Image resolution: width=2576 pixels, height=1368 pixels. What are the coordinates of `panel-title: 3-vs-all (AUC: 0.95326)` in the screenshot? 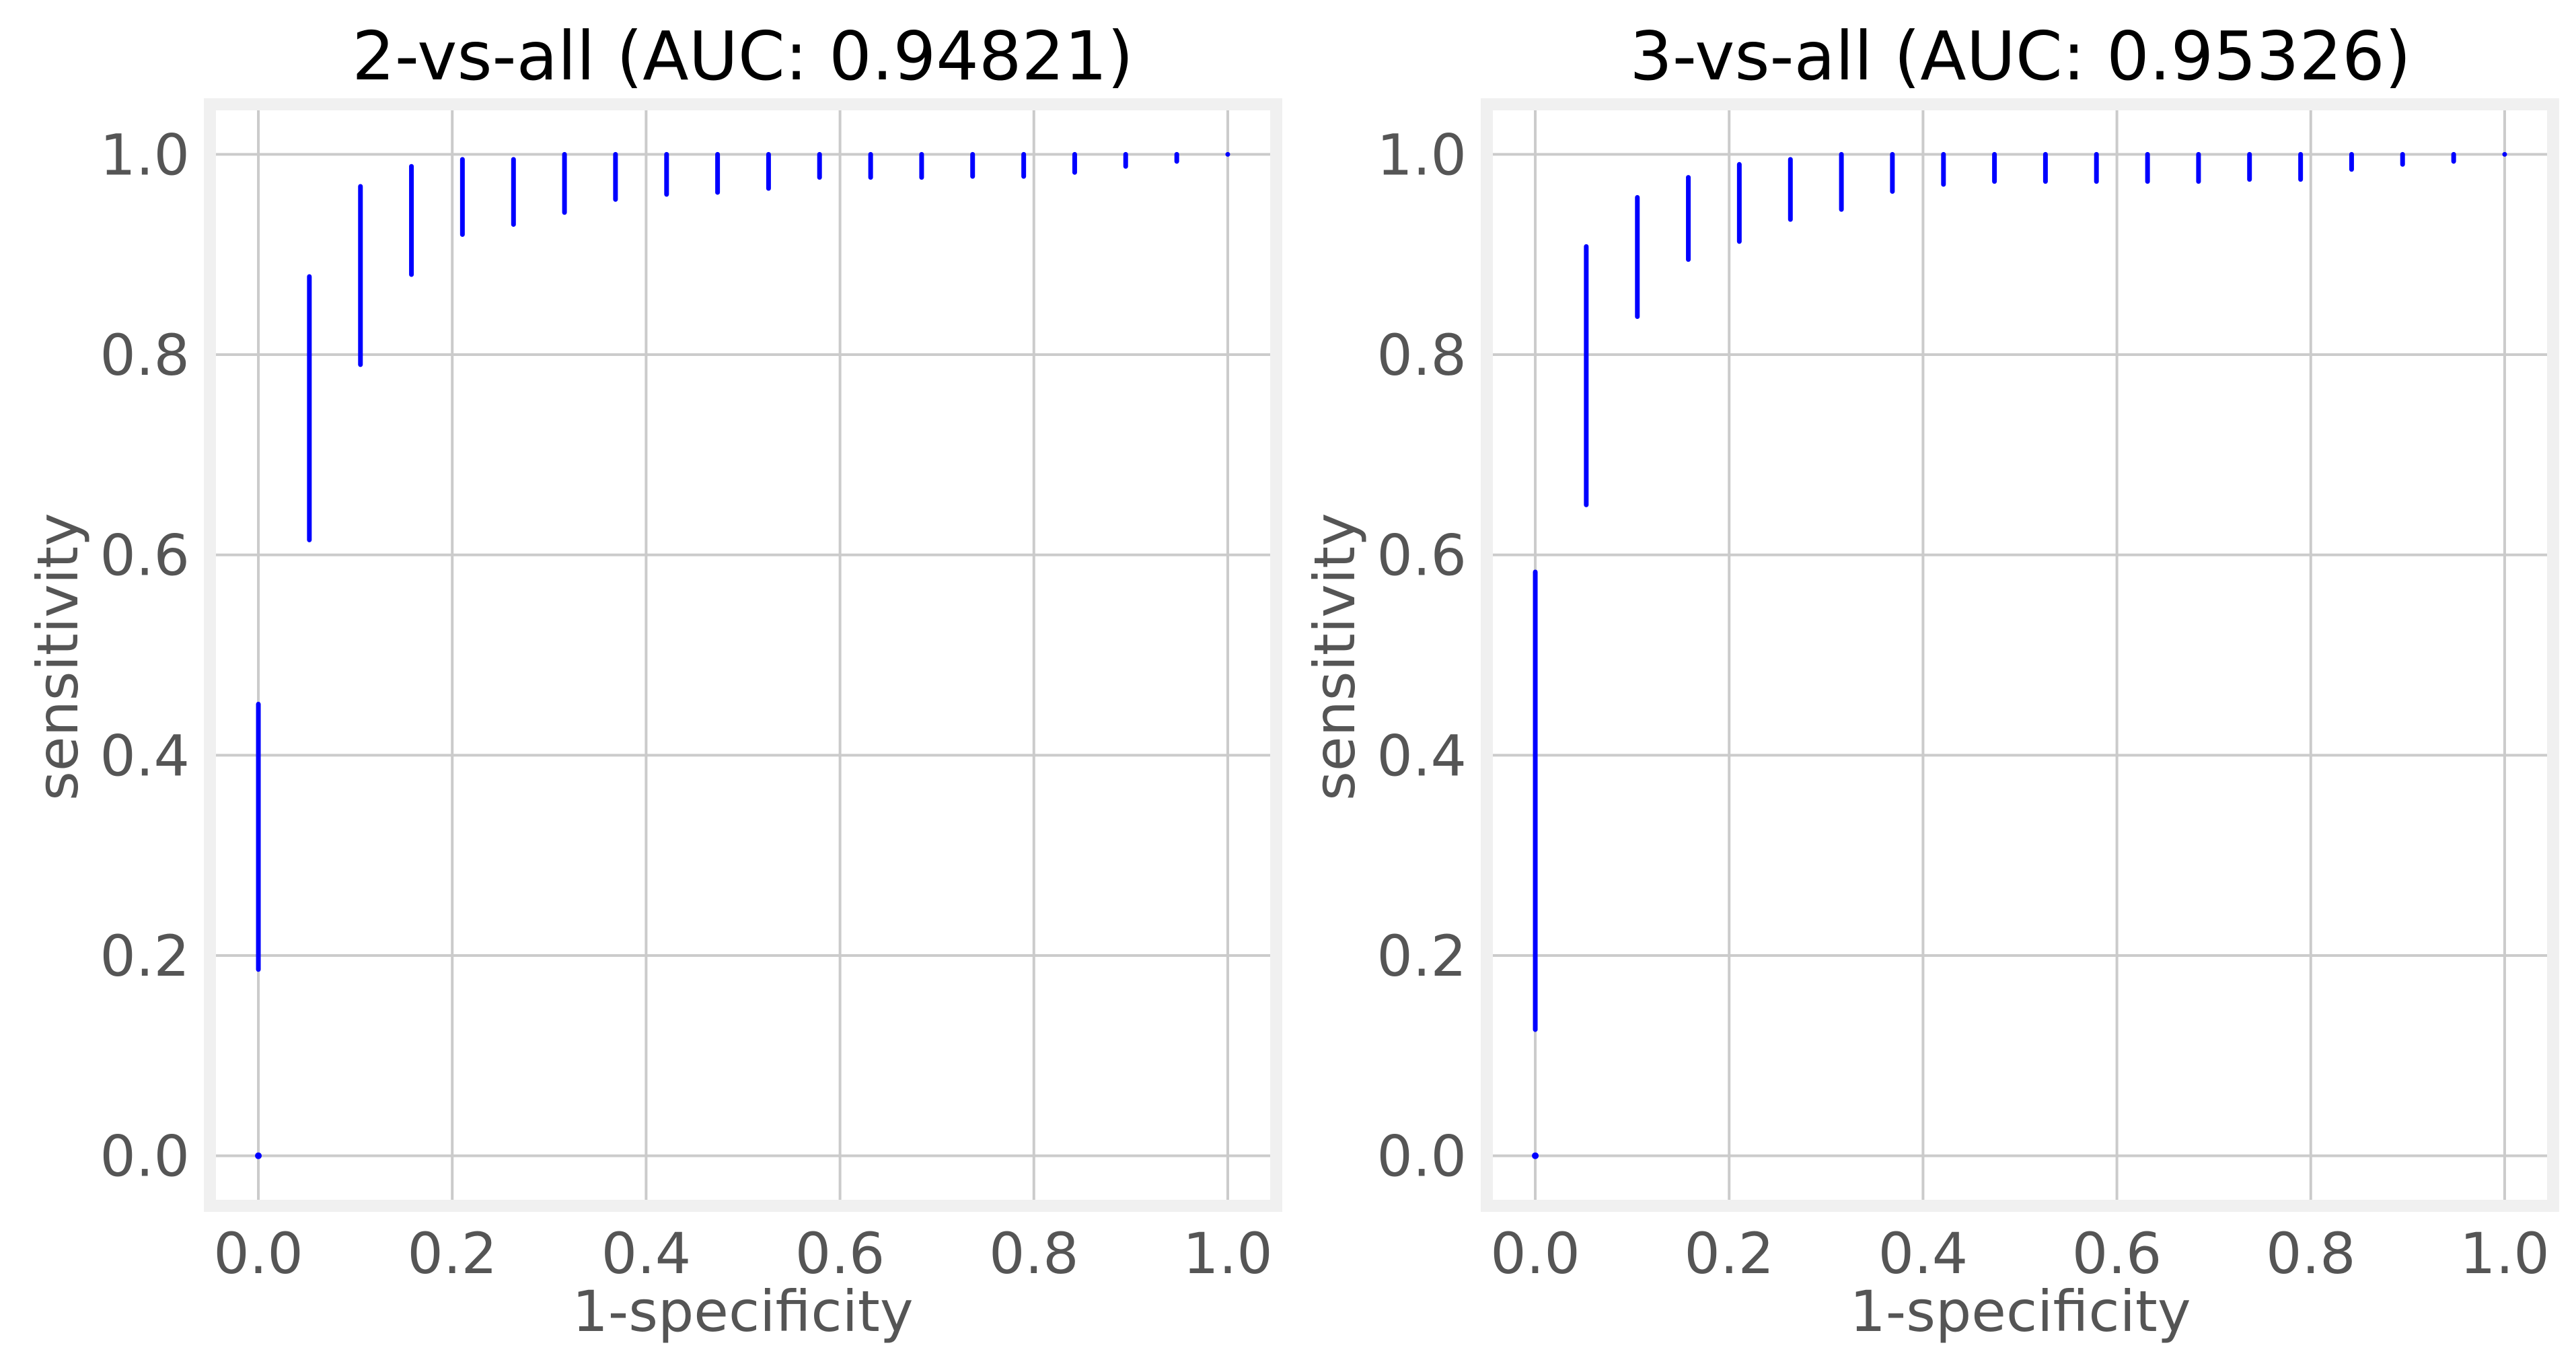 It's located at (2020, 56).